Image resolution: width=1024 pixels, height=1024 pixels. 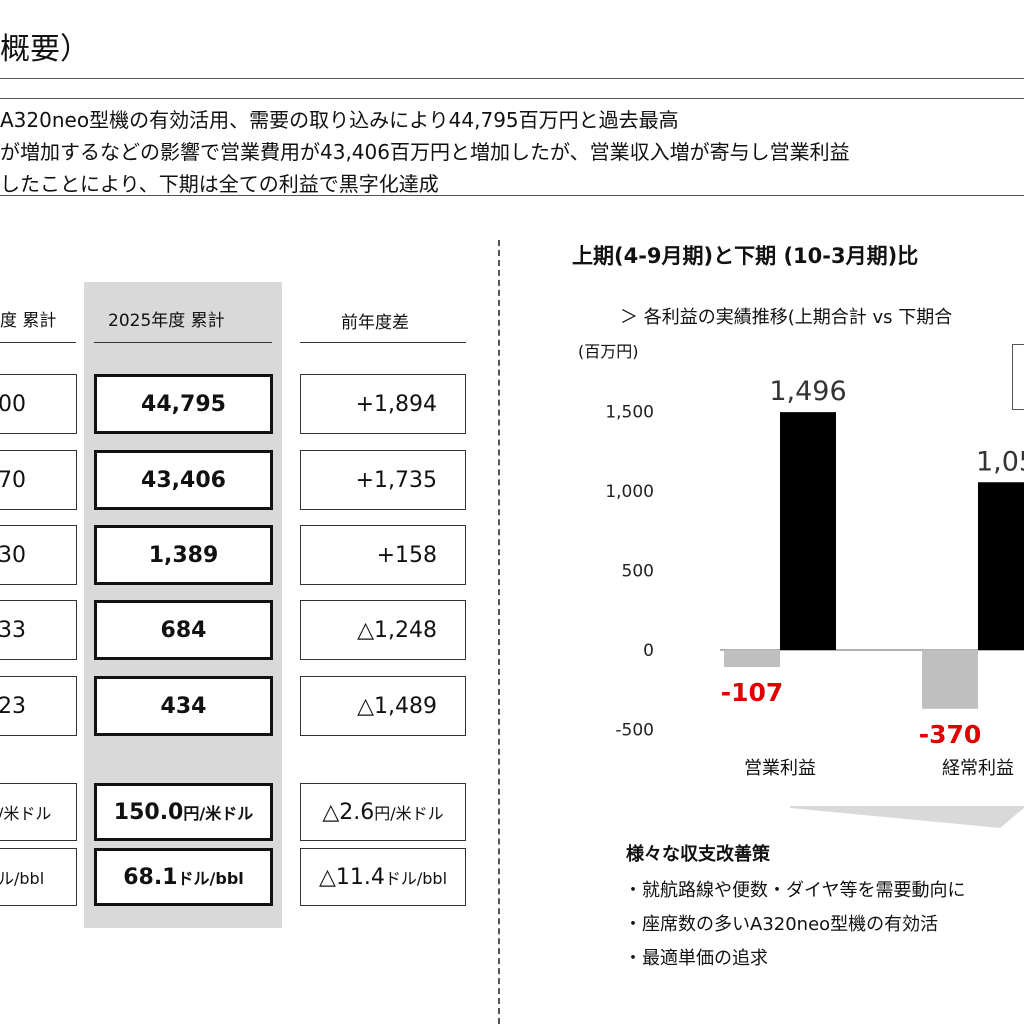 I want to click on y-tick-label: 500, so click(x=638, y=572).